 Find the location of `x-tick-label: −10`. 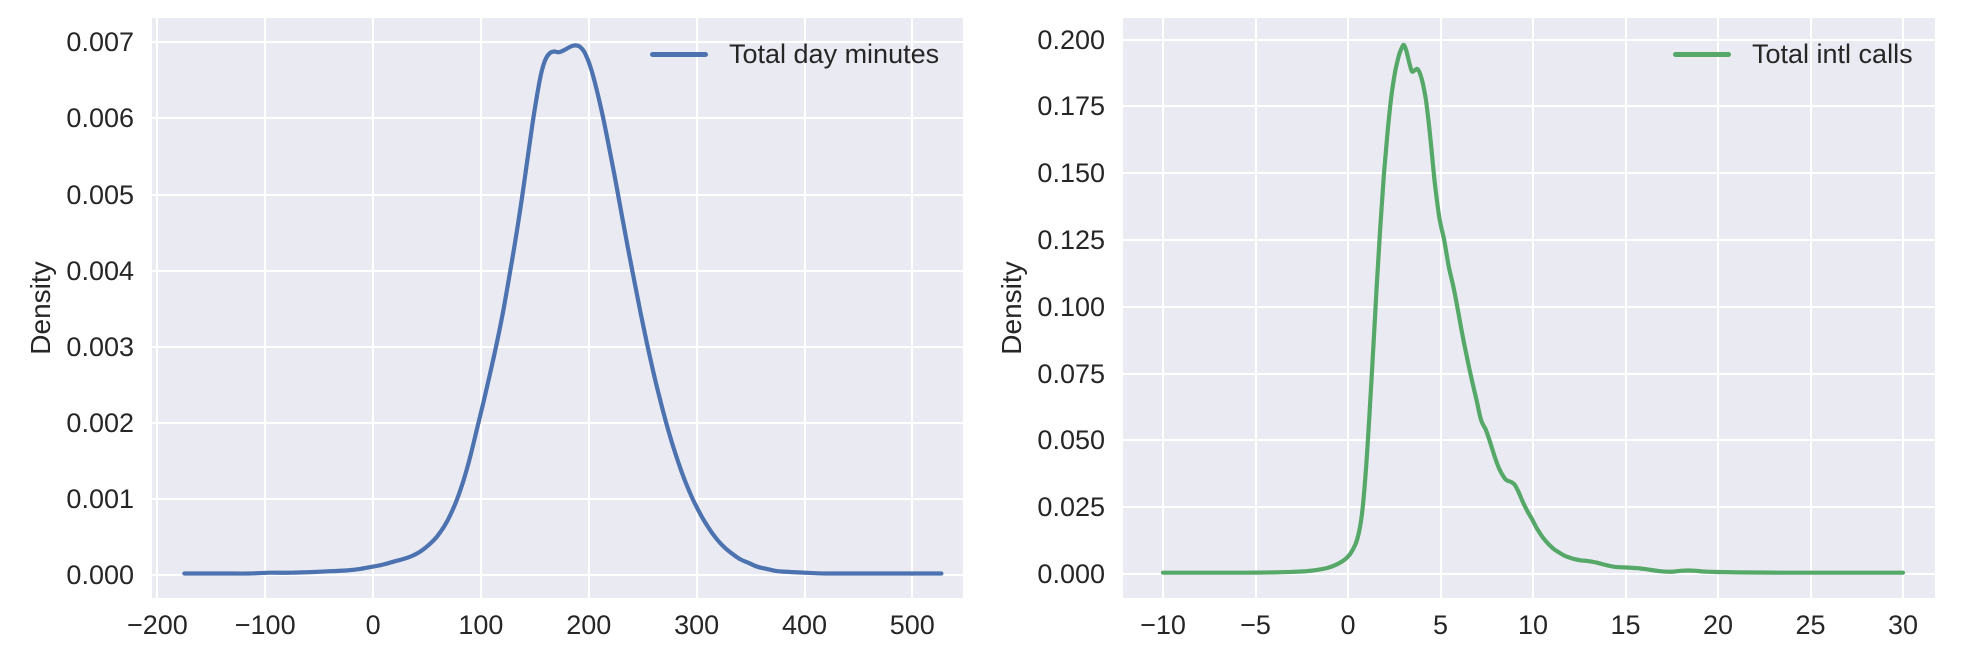

x-tick-label: −10 is located at coordinates (1163, 625).